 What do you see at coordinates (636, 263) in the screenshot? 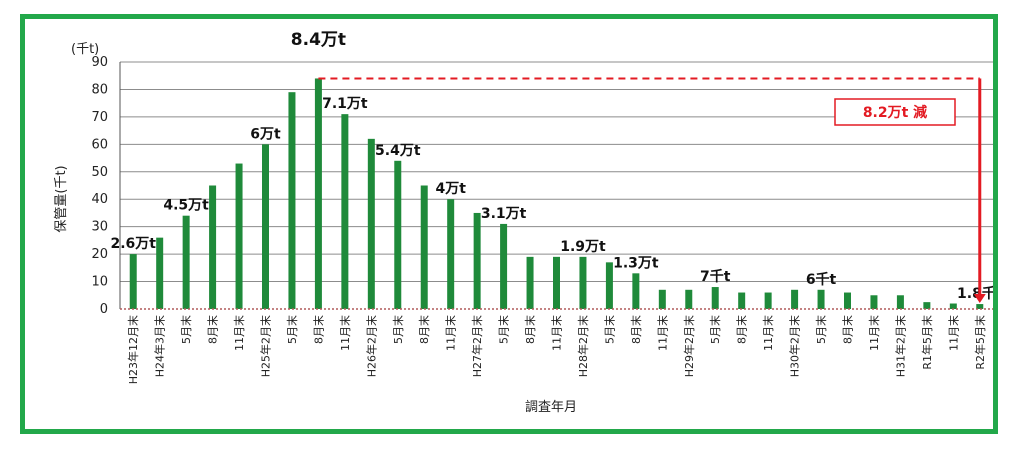
I see `data-label: 1.3万t` at bounding box center [636, 263].